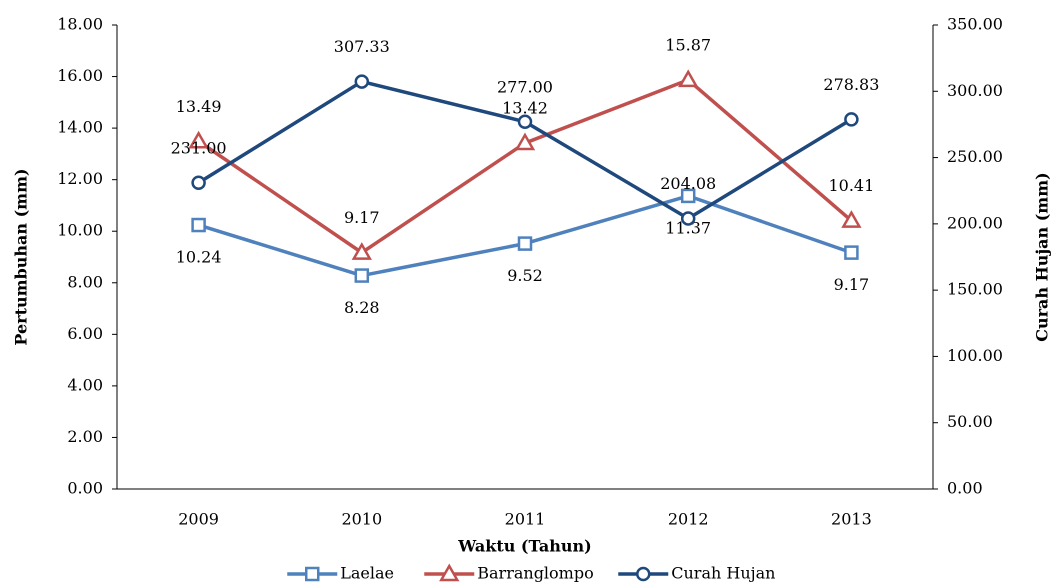 Image resolution: width=1057 pixels, height=585 pixels. I want to click on data-label: 9.52, so click(525, 275).